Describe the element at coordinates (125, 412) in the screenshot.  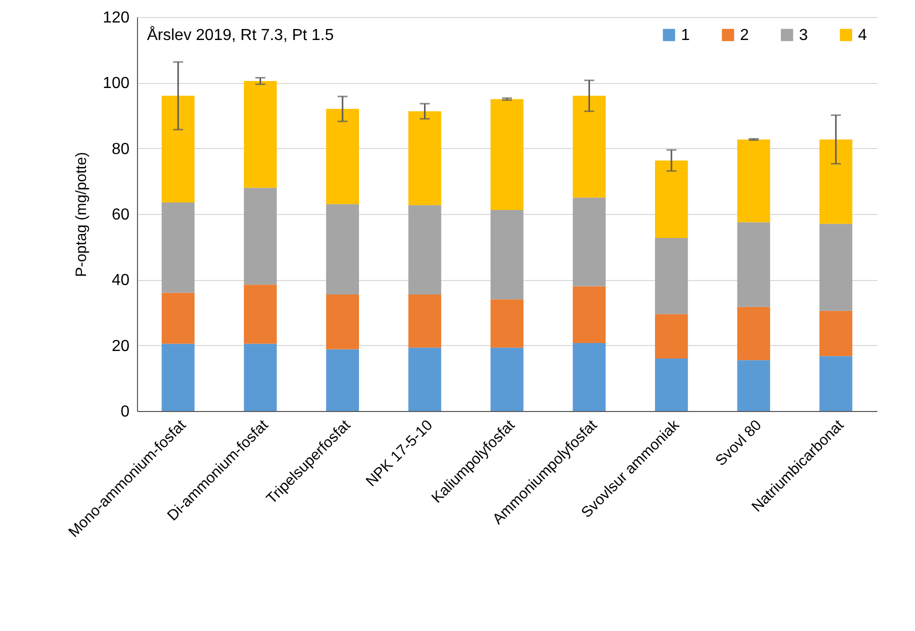
I see `y-tick-label: 0` at that location.